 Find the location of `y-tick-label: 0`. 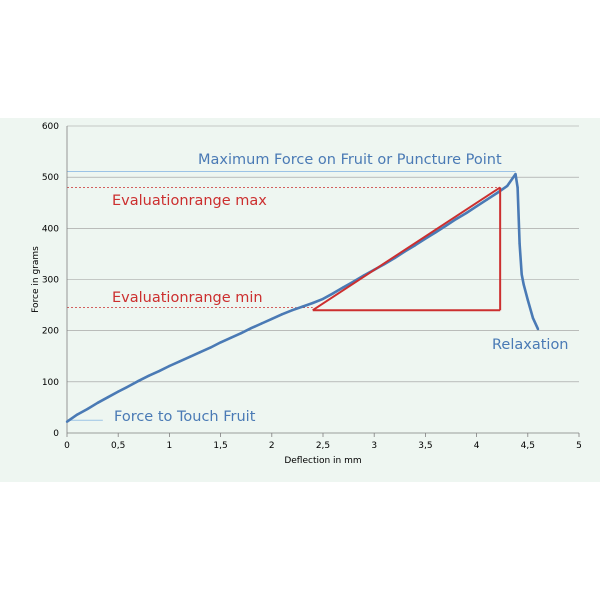

y-tick-label: 0 is located at coordinates (56, 434).